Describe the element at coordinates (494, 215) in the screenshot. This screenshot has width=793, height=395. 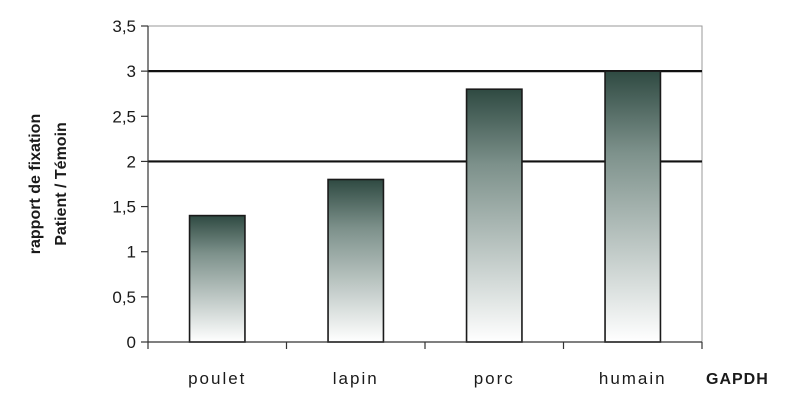
I see `bar-porc` at that location.